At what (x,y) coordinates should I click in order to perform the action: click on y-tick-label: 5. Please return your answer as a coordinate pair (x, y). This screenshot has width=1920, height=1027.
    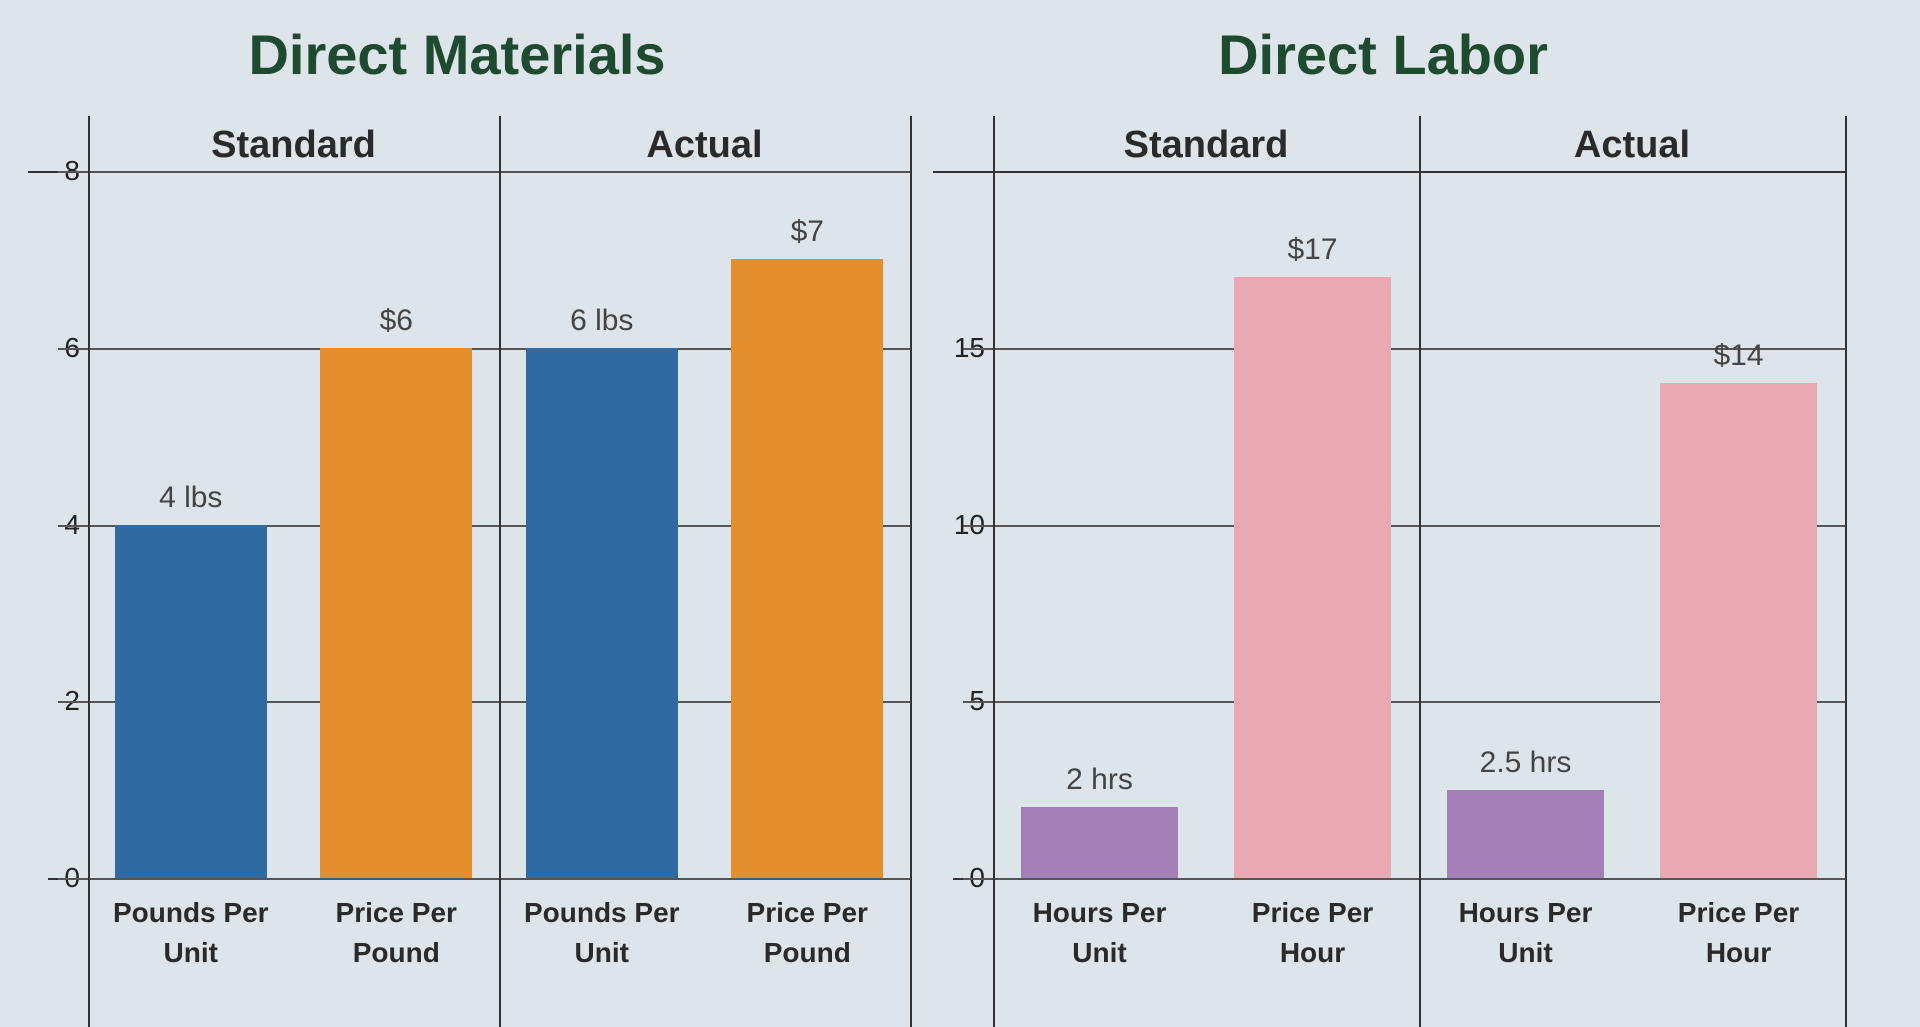
    Looking at the image, I should click on (965, 701).